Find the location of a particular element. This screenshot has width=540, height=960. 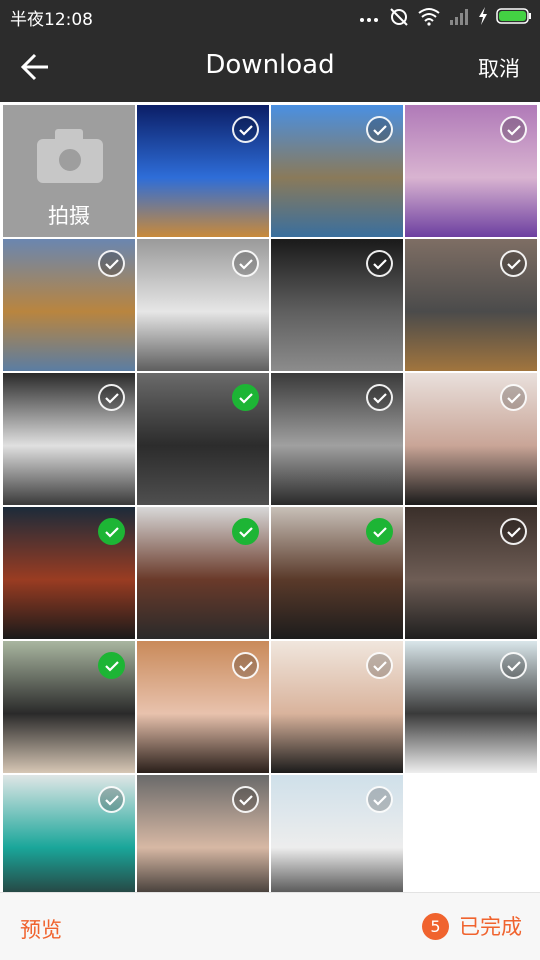

selected-count-badge: 5 is located at coordinates (435, 926).